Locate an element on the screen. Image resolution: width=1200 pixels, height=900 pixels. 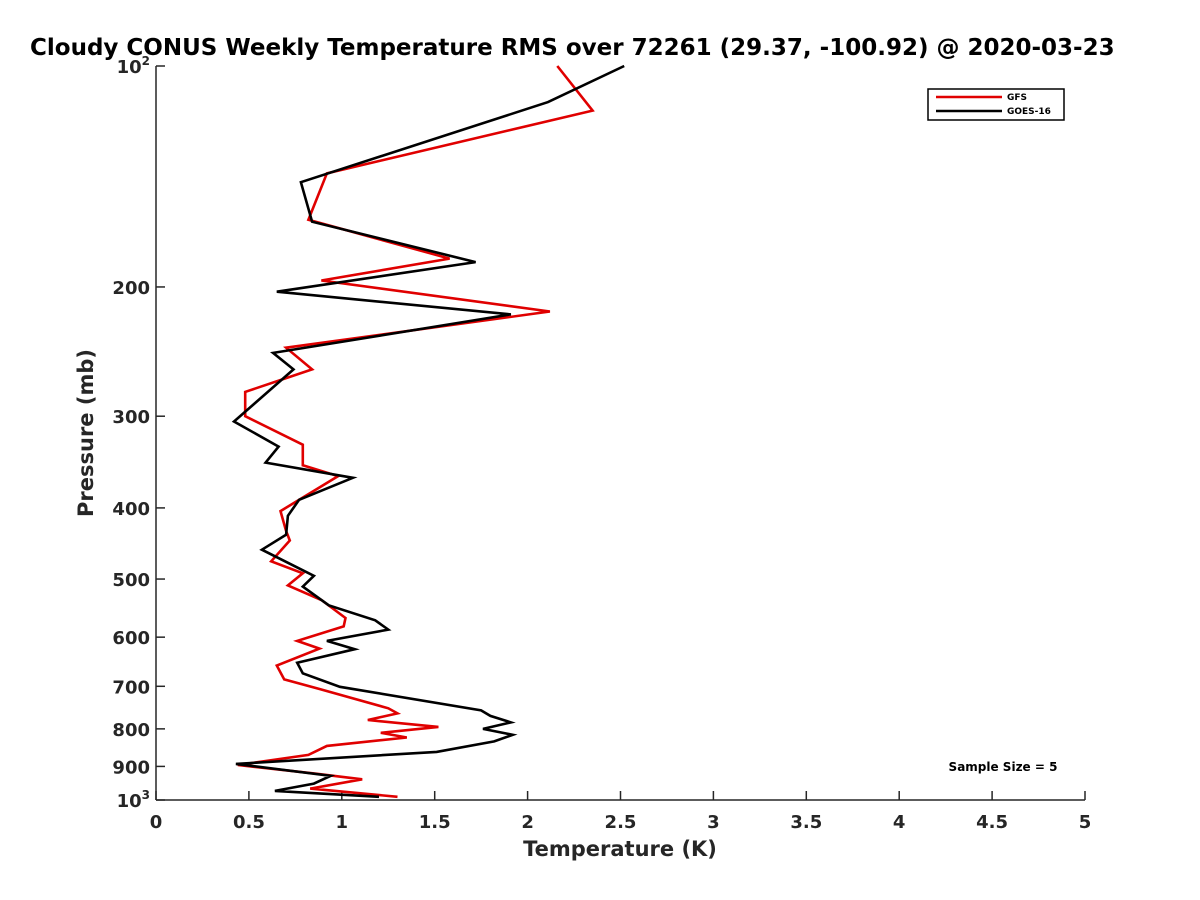
y-tick-label: 500 is located at coordinates (131, 580).